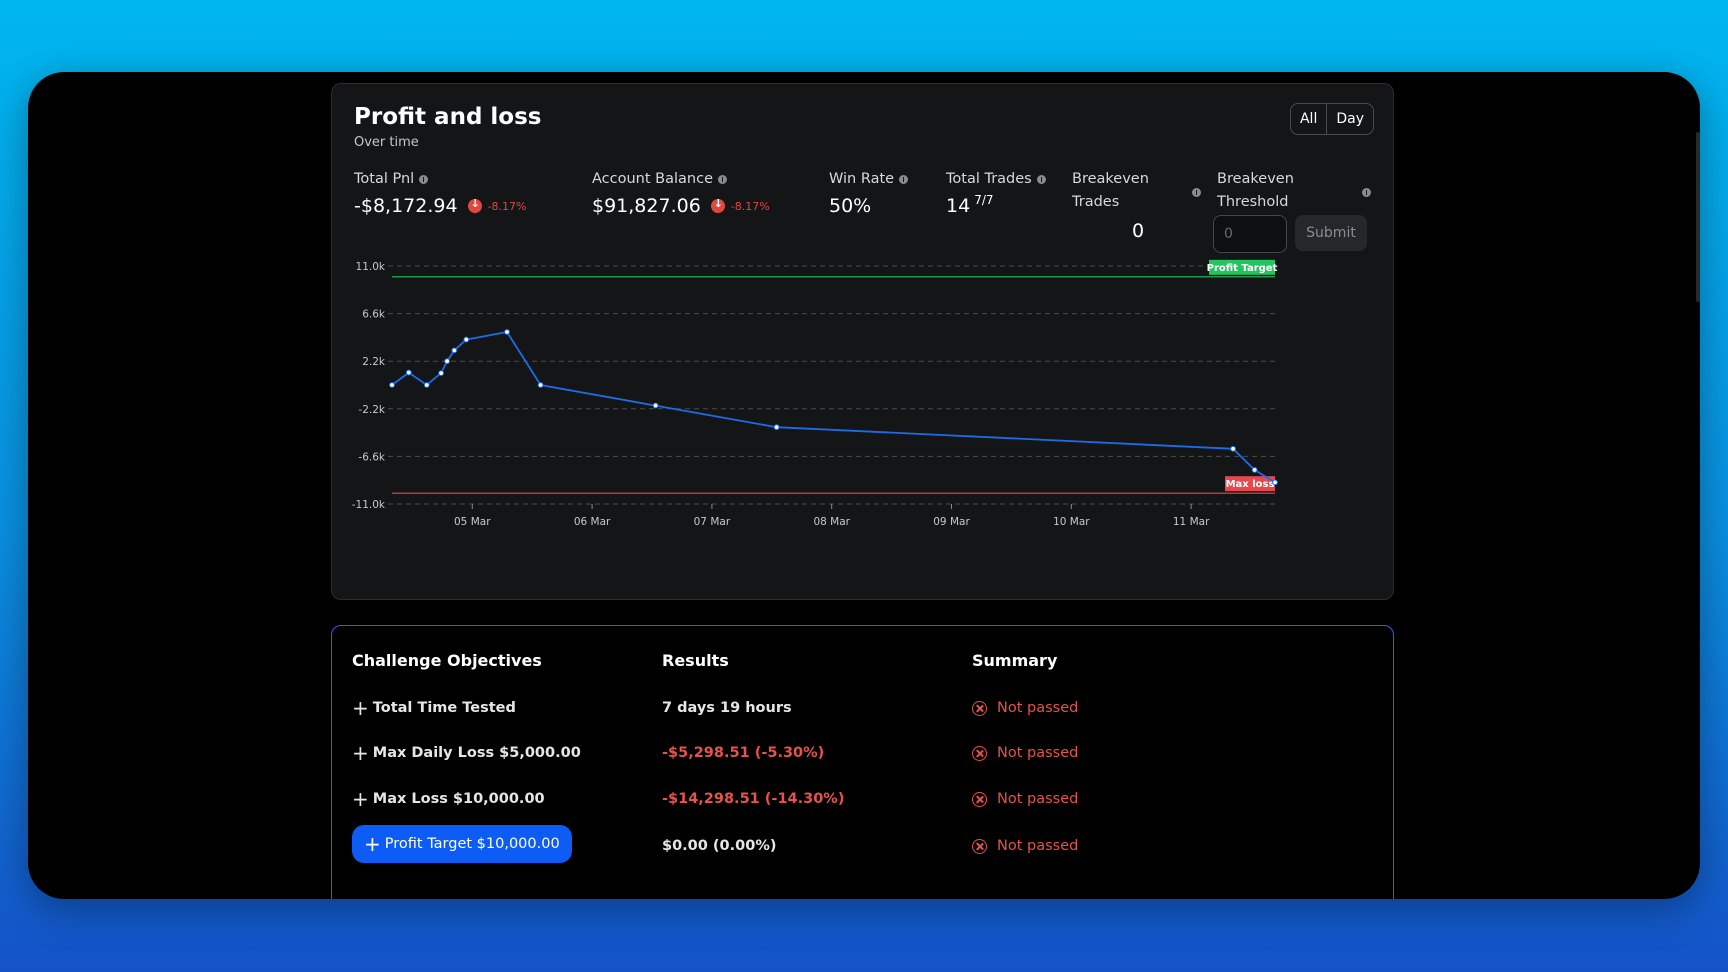 This screenshot has width=1728, height=972. What do you see at coordinates (1138, 231) in the screenshot?
I see `stat-value: 0` at bounding box center [1138, 231].